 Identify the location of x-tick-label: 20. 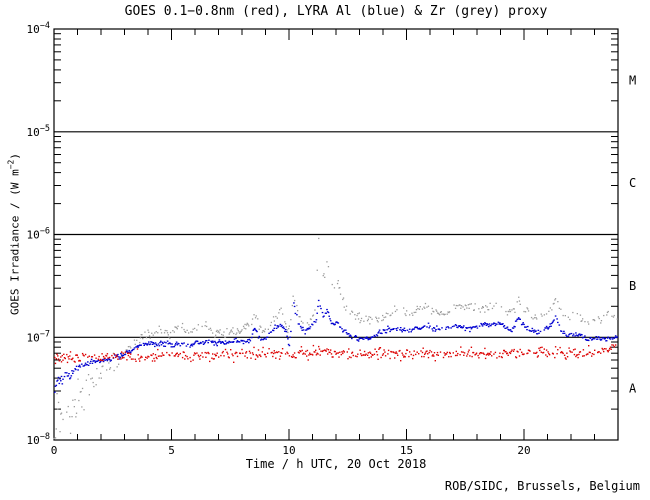
(523, 450).